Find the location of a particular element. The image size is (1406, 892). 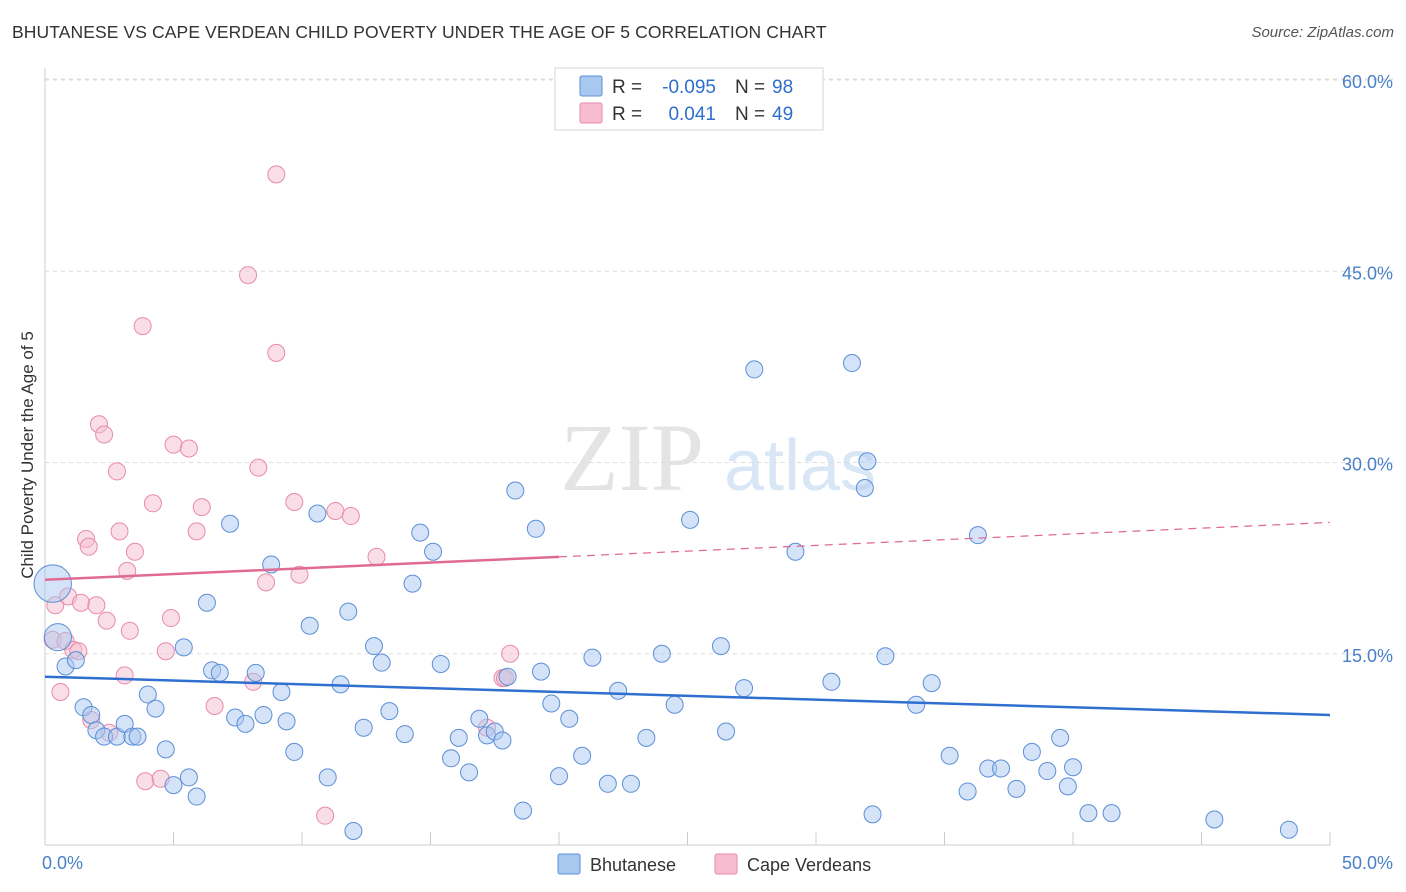

watermark-zip: ZIP is located at coordinates (632, 457).